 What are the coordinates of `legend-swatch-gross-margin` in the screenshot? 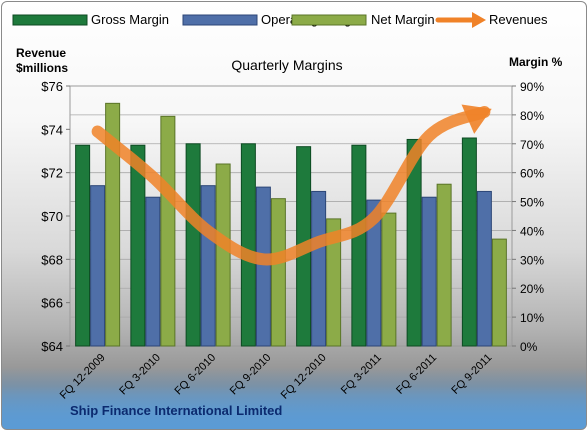 It's located at (50, 20).